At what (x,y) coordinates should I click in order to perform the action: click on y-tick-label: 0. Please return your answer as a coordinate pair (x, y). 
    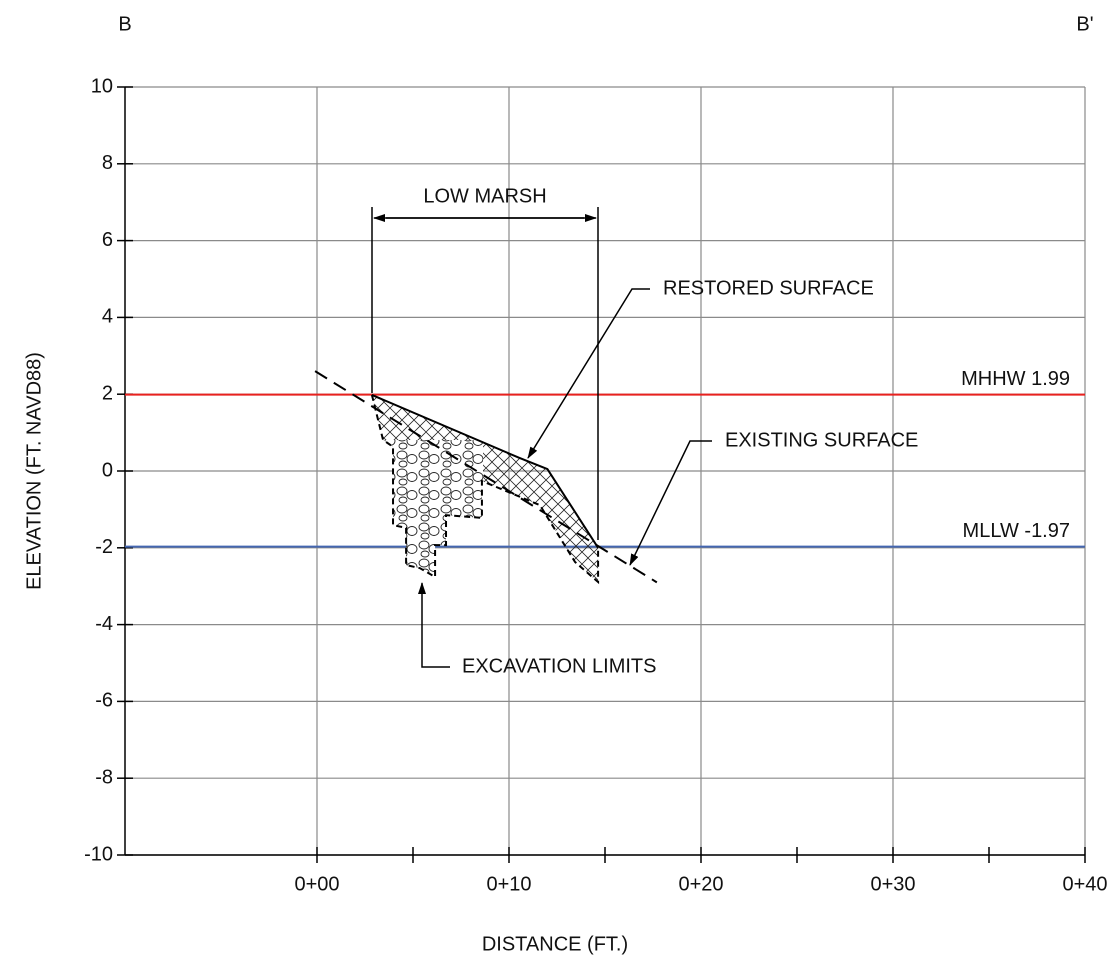
    Looking at the image, I should click on (107, 470).